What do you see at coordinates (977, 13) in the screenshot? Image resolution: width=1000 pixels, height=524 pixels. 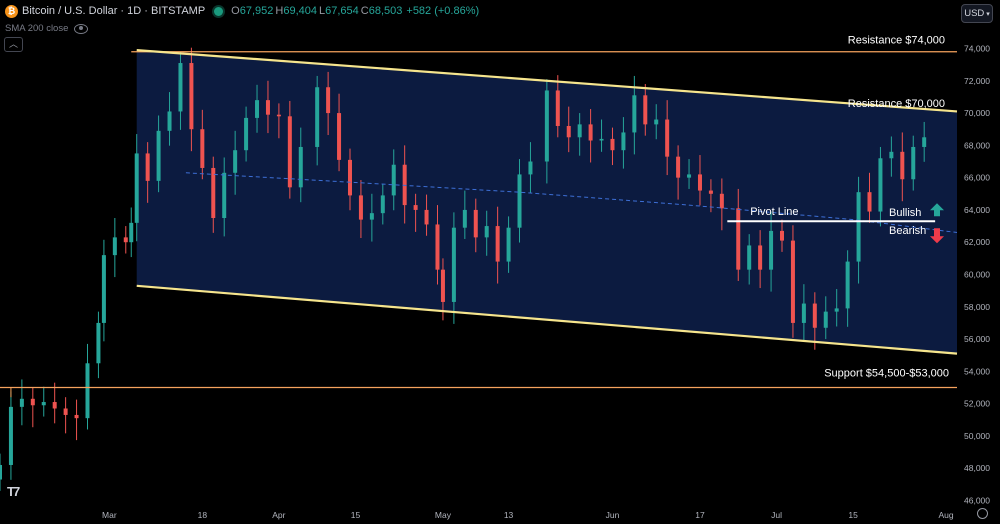 I see `currency-selector: USD ▾` at bounding box center [977, 13].